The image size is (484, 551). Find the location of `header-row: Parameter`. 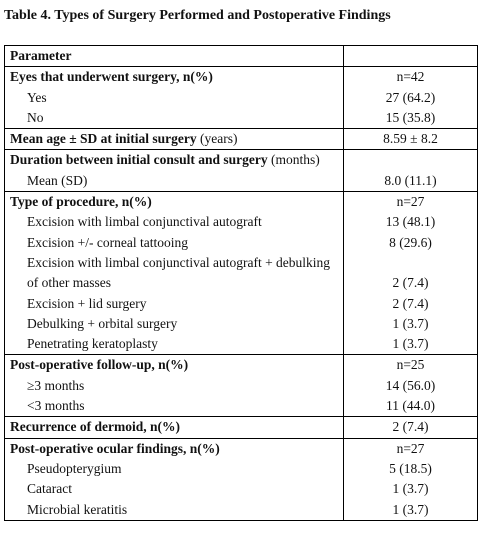

header-row: Parameter is located at coordinates (241, 56).